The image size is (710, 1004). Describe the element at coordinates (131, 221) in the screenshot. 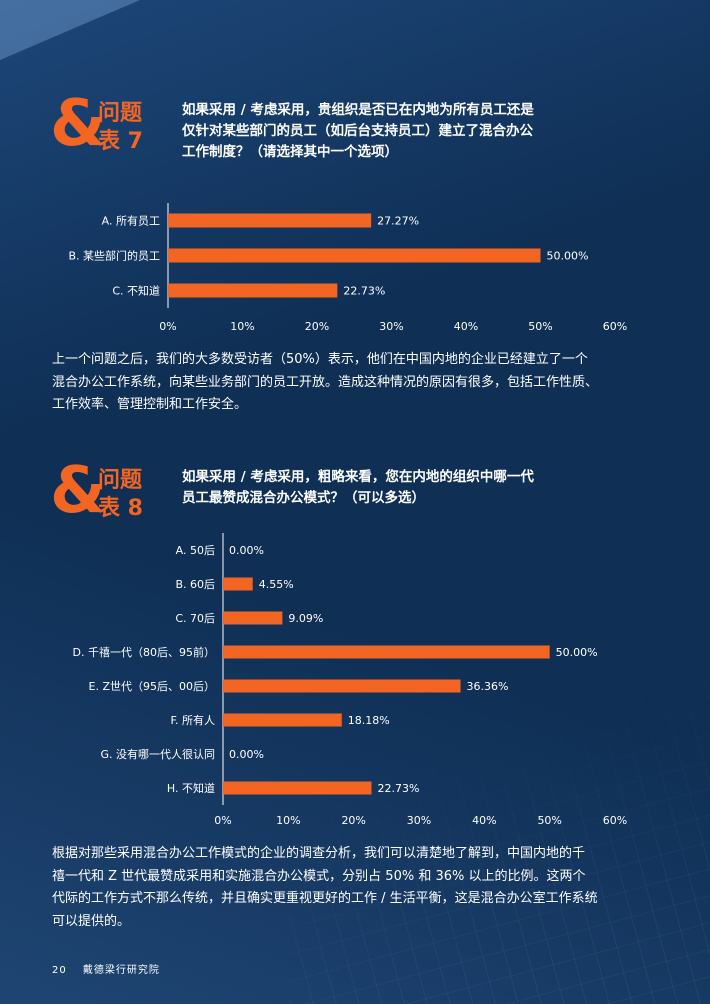

I see `category-label: A. 所有员工` at that location.